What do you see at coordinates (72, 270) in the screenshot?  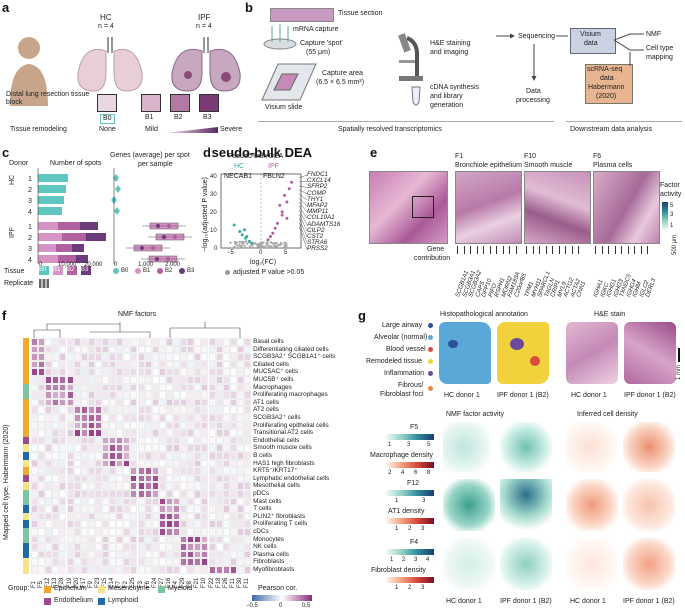 I see `tissue-b2-swatch` at bounding box center [72, 270].